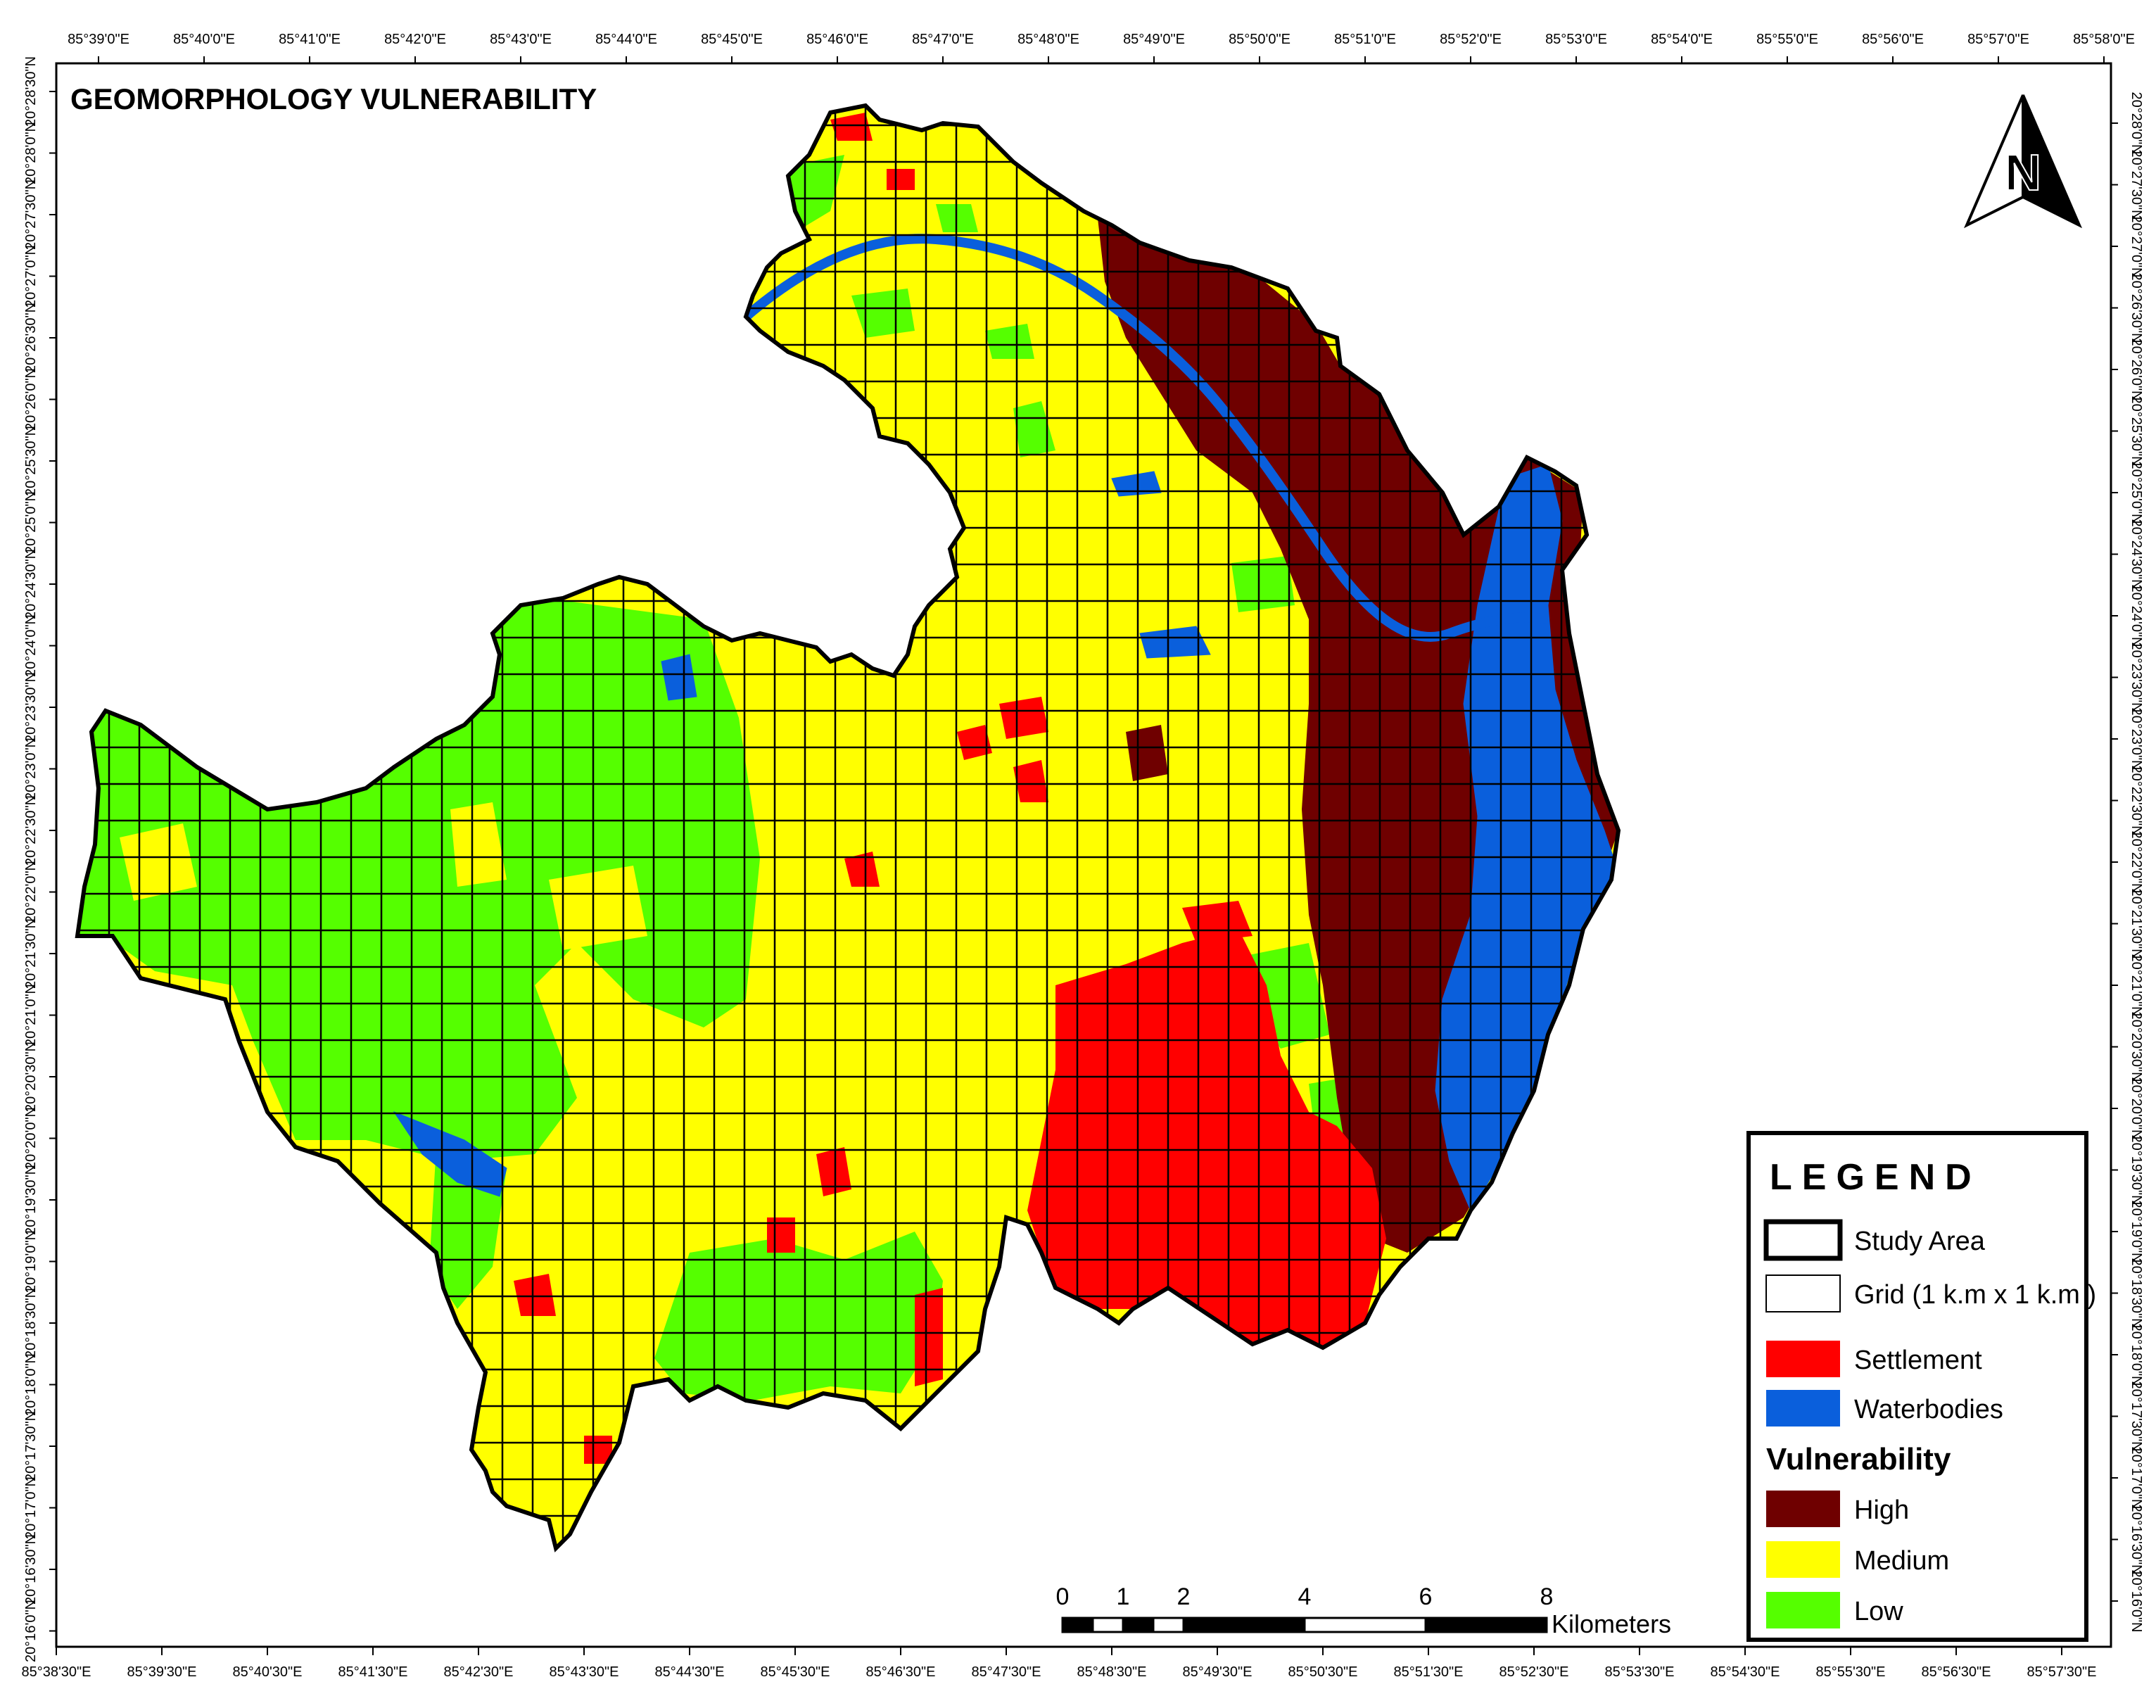  Describe the element at coordinates (1803, 1610) in the screenshot. I see `legend-low-swatch` at that location.